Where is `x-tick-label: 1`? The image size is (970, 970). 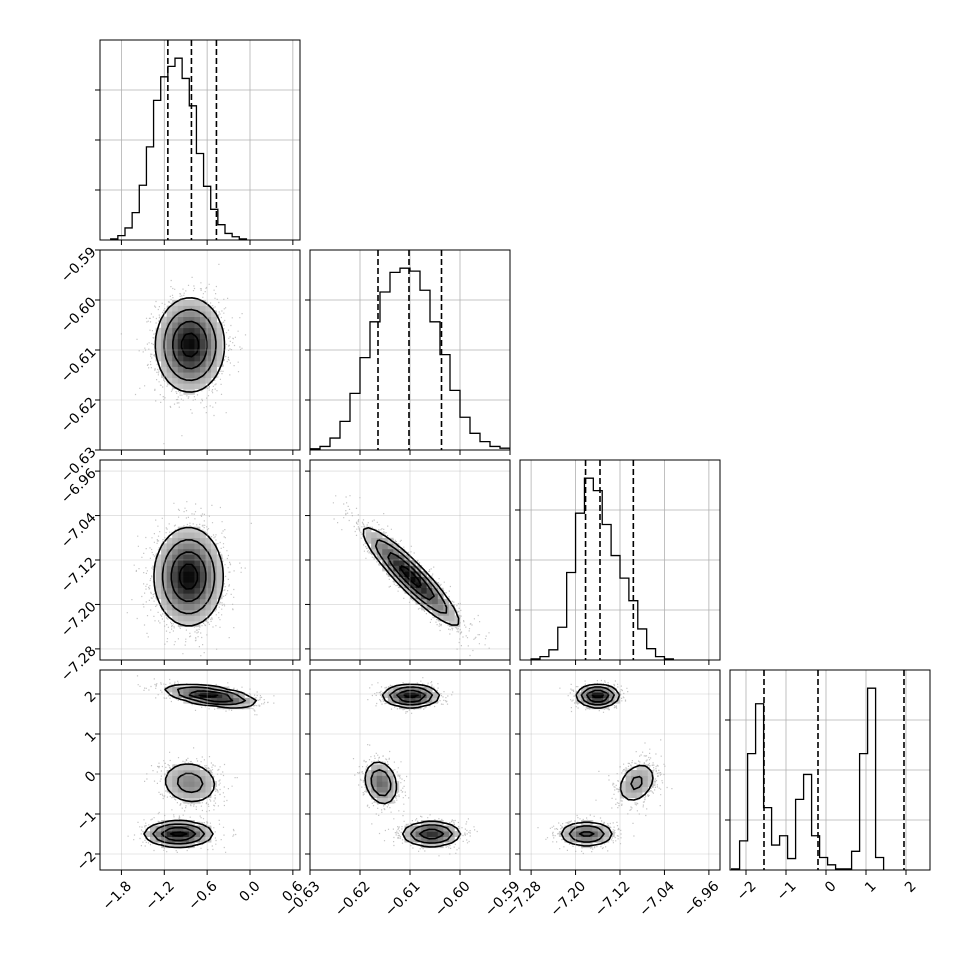 x-tick-label: 1 is located at coordinates (871, 887).